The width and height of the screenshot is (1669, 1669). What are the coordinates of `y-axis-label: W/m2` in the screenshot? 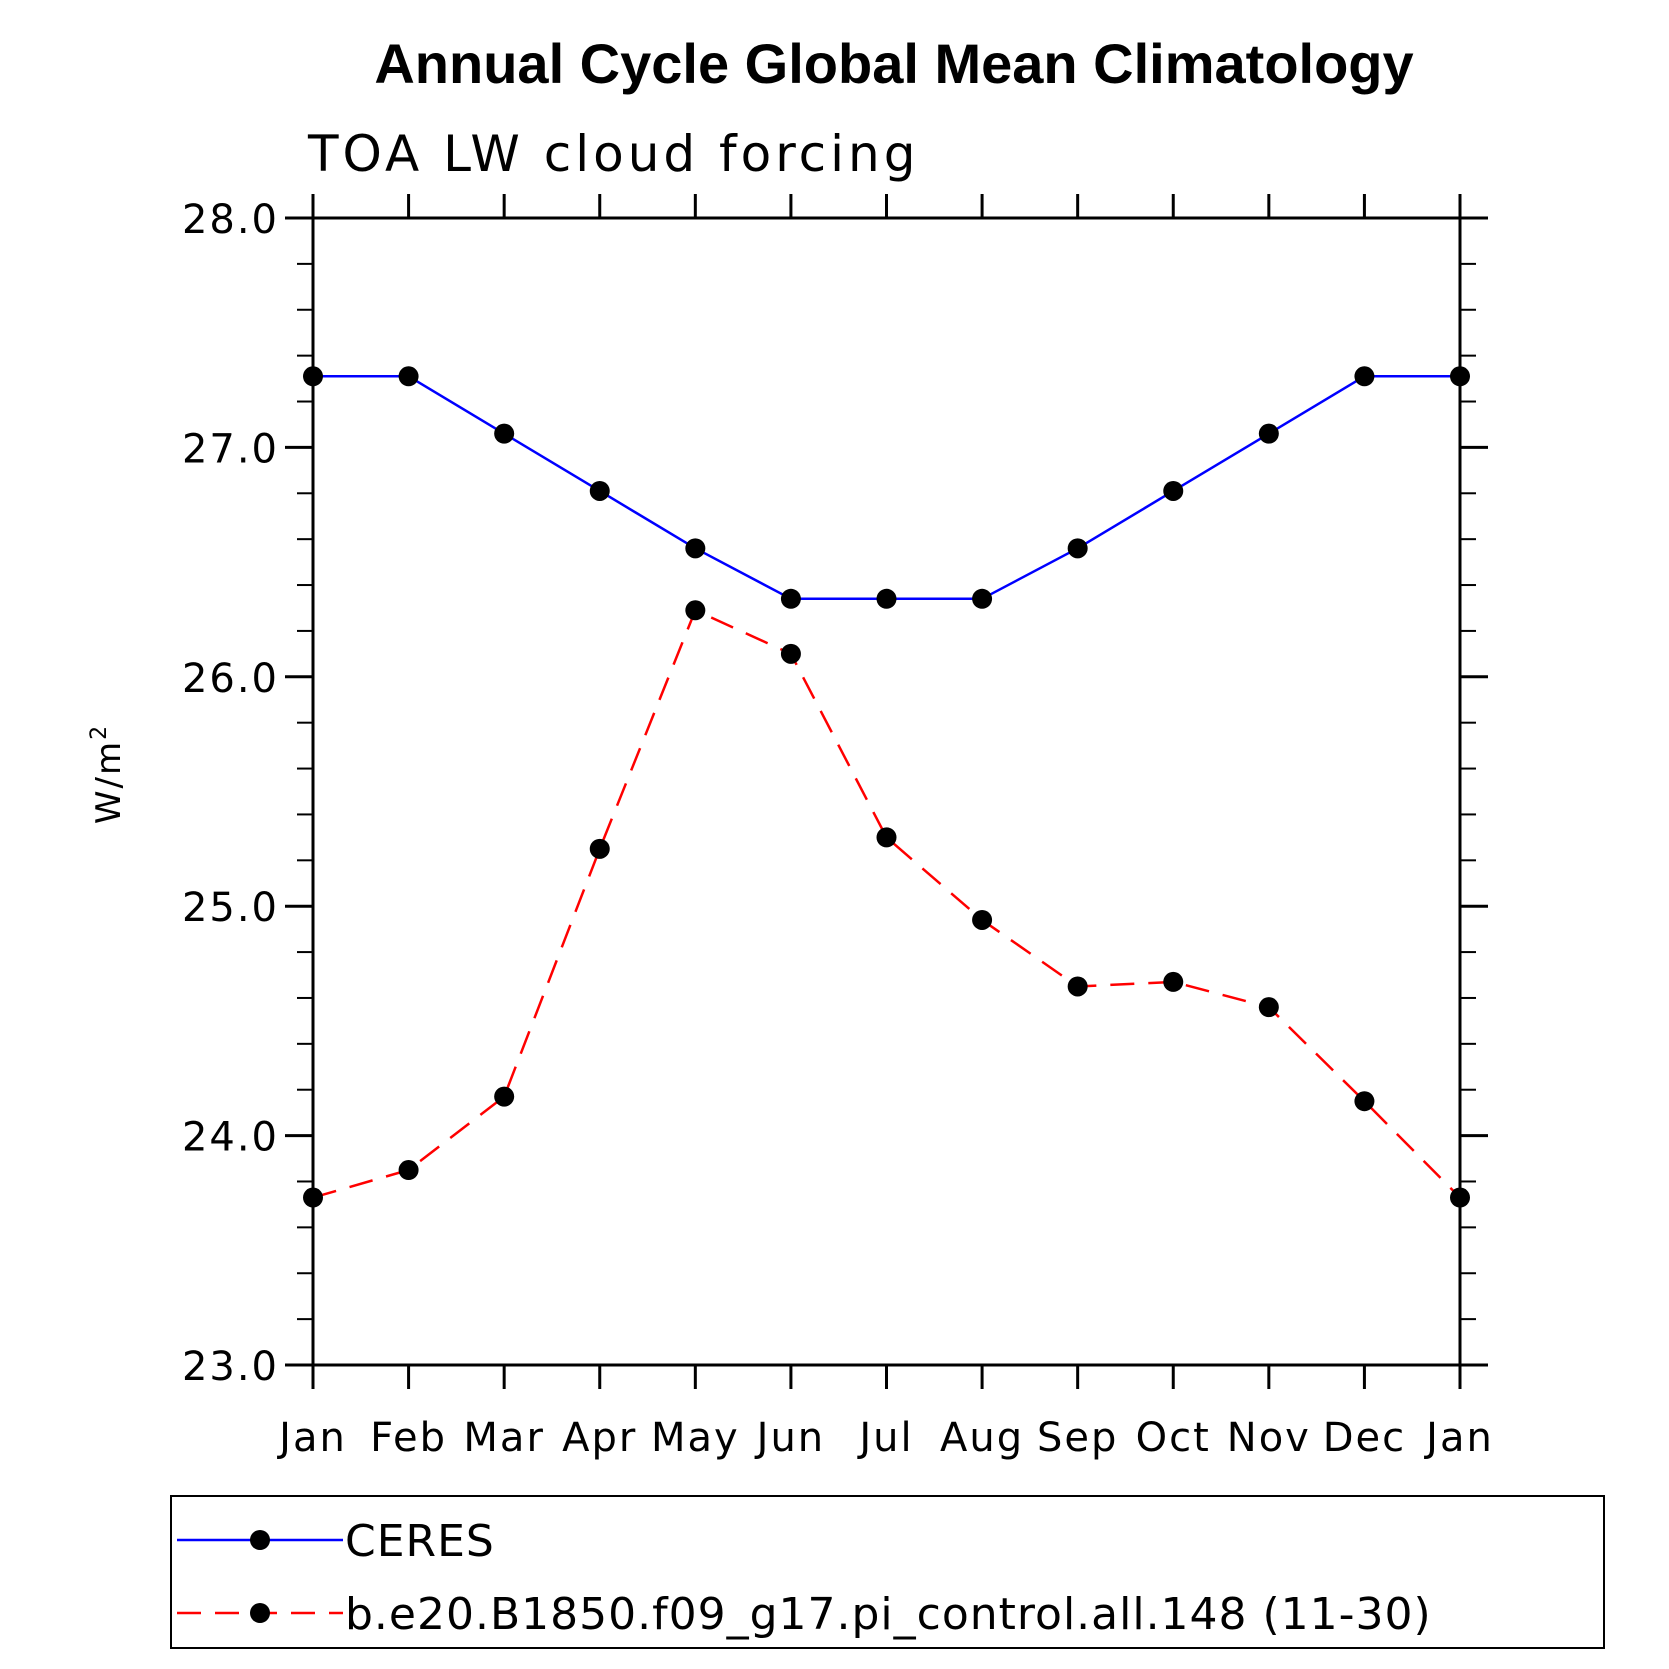 It's located at (108, 774).